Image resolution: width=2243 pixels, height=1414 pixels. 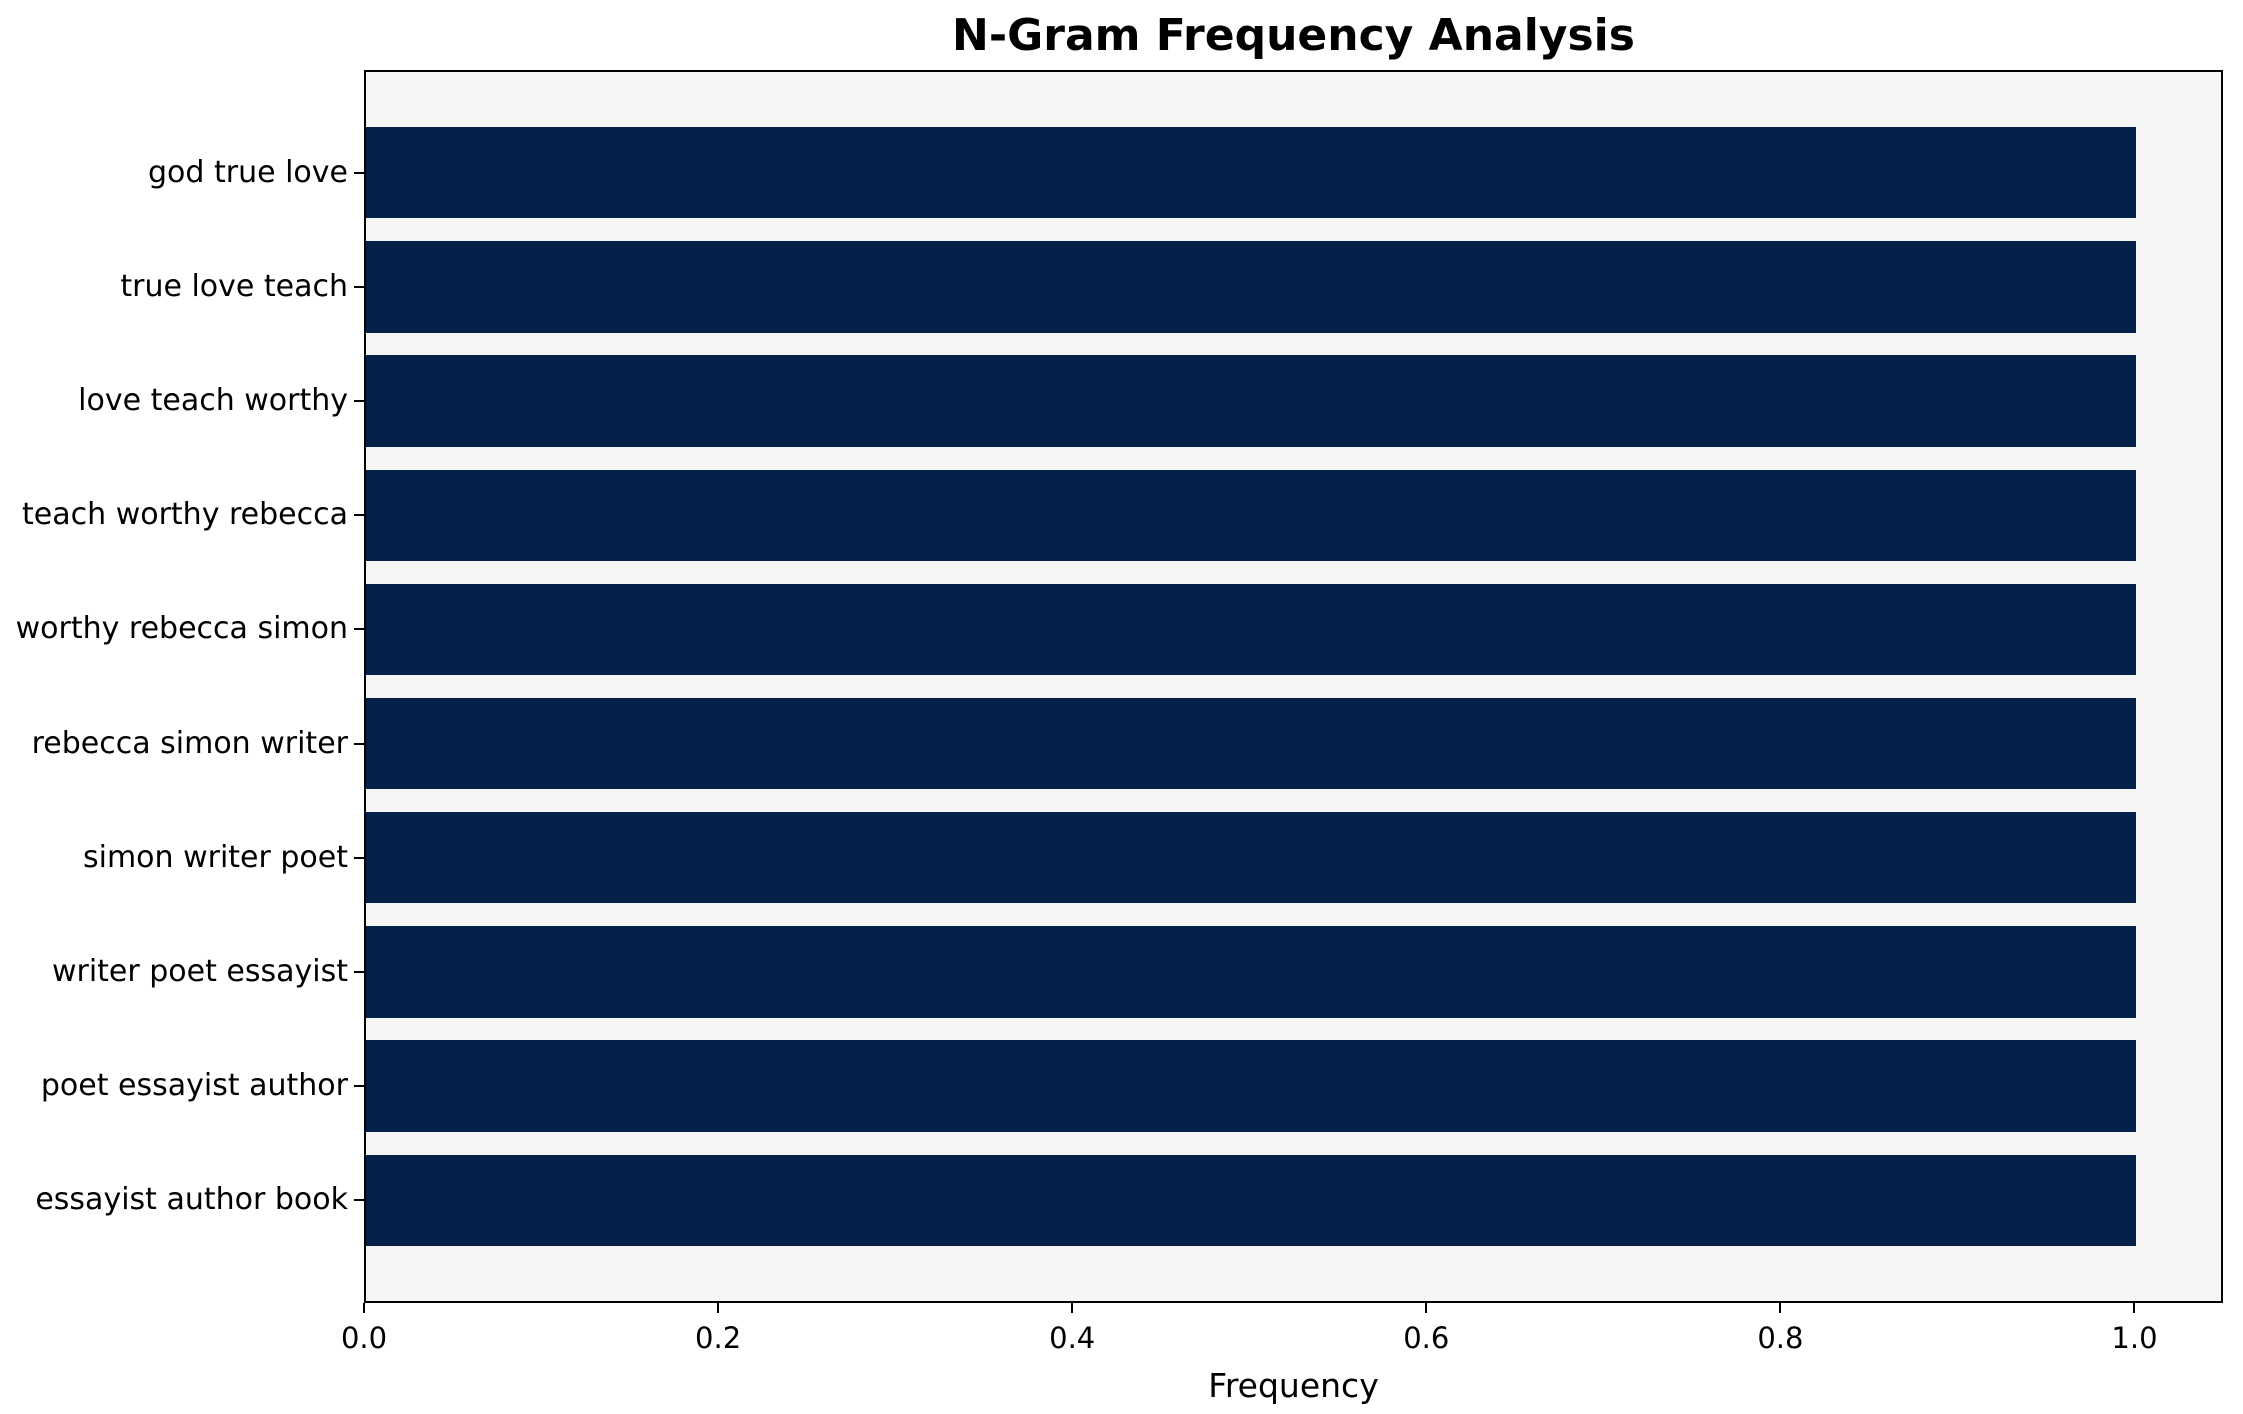 What do you see at coordinates (2134, 1338) in the screenshot?
I see `x-tick-label: 1.0` at bounding box center [2134, 1338].